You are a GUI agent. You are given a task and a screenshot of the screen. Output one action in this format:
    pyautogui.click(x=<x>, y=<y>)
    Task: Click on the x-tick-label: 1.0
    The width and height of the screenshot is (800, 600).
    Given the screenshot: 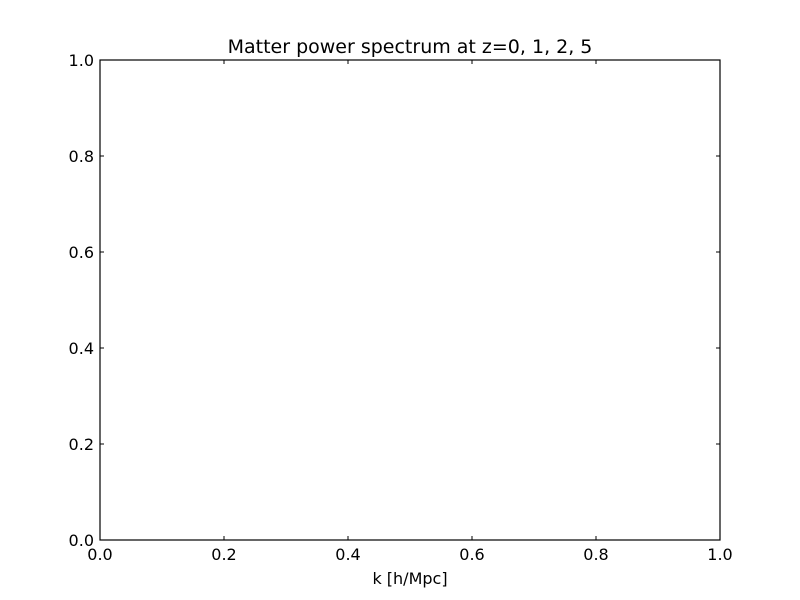 What is the action you would take?
    pyautogui.click(x=719, y=554)
    